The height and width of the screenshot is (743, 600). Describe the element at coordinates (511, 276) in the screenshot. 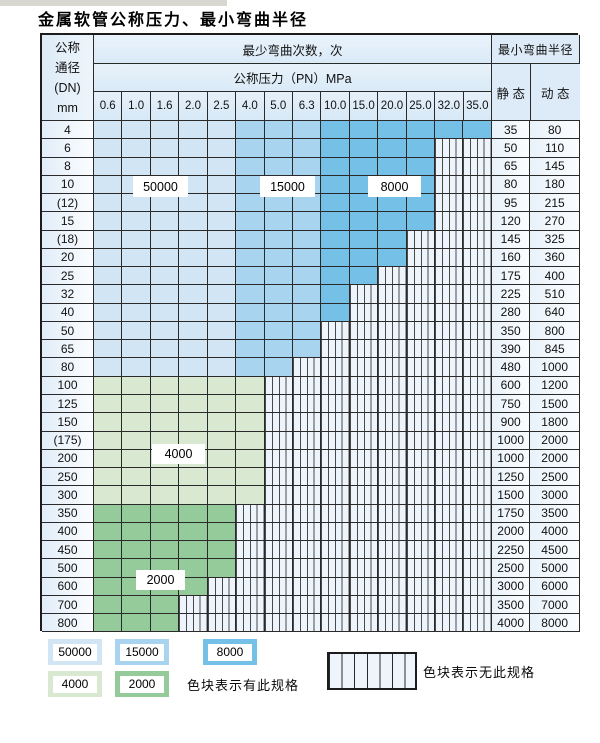

I see `static-radius-value: 175` at that location.